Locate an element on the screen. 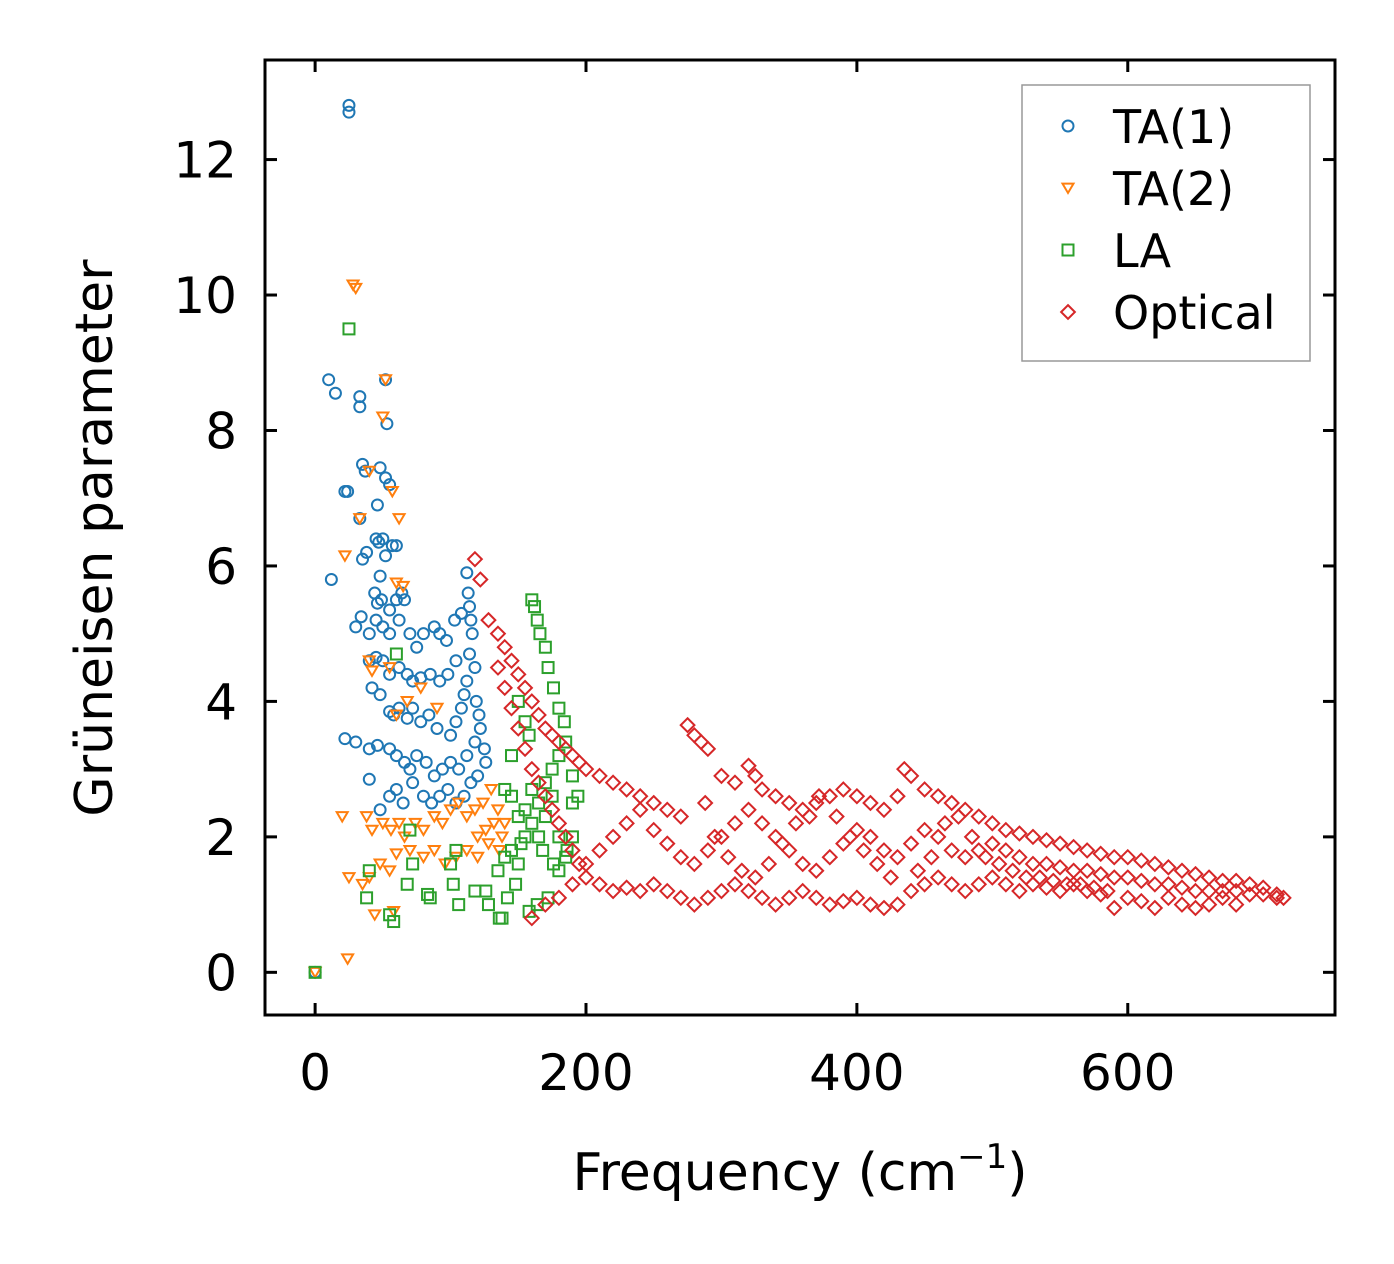 This screenshot has height=1264, width=1394. legend-label-optical: Optical is located at coordinates (1194, 313).